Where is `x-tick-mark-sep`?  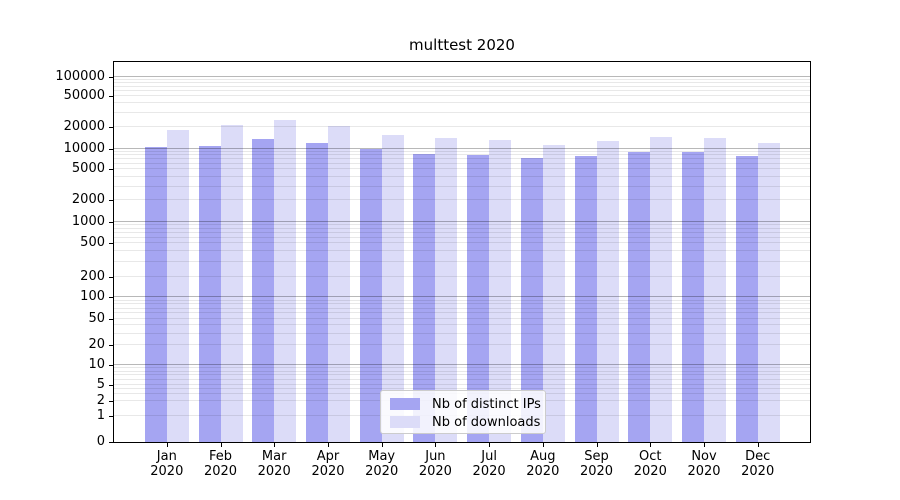 x-tick-mark-sep is located at coordinates (597, 445).